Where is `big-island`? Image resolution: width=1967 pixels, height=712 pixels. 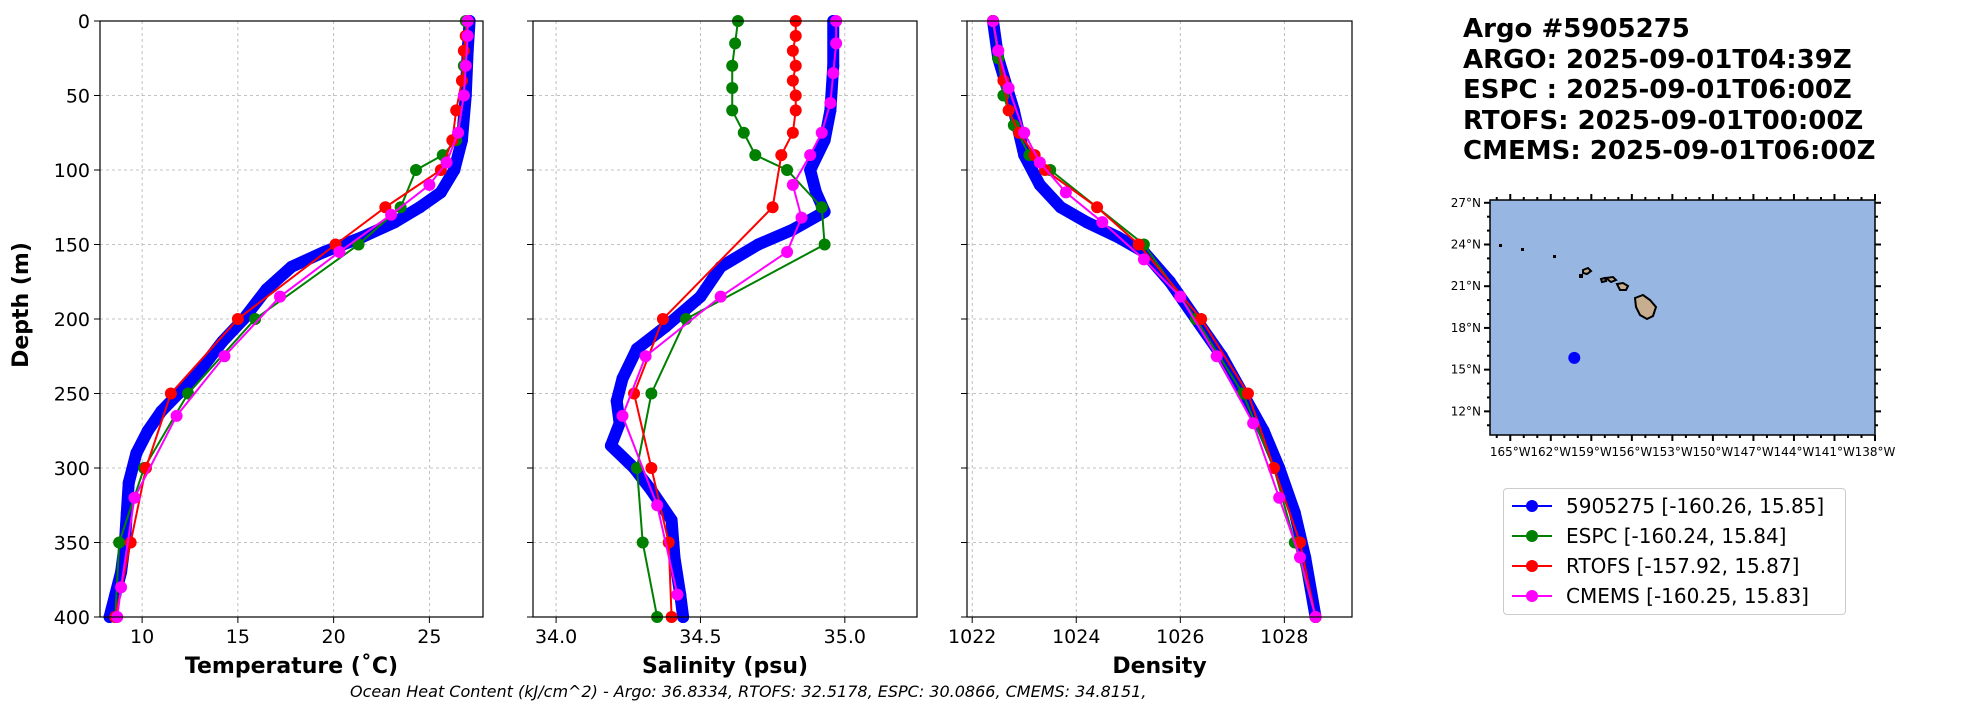
big-island is located at coordinates (1645, 307).